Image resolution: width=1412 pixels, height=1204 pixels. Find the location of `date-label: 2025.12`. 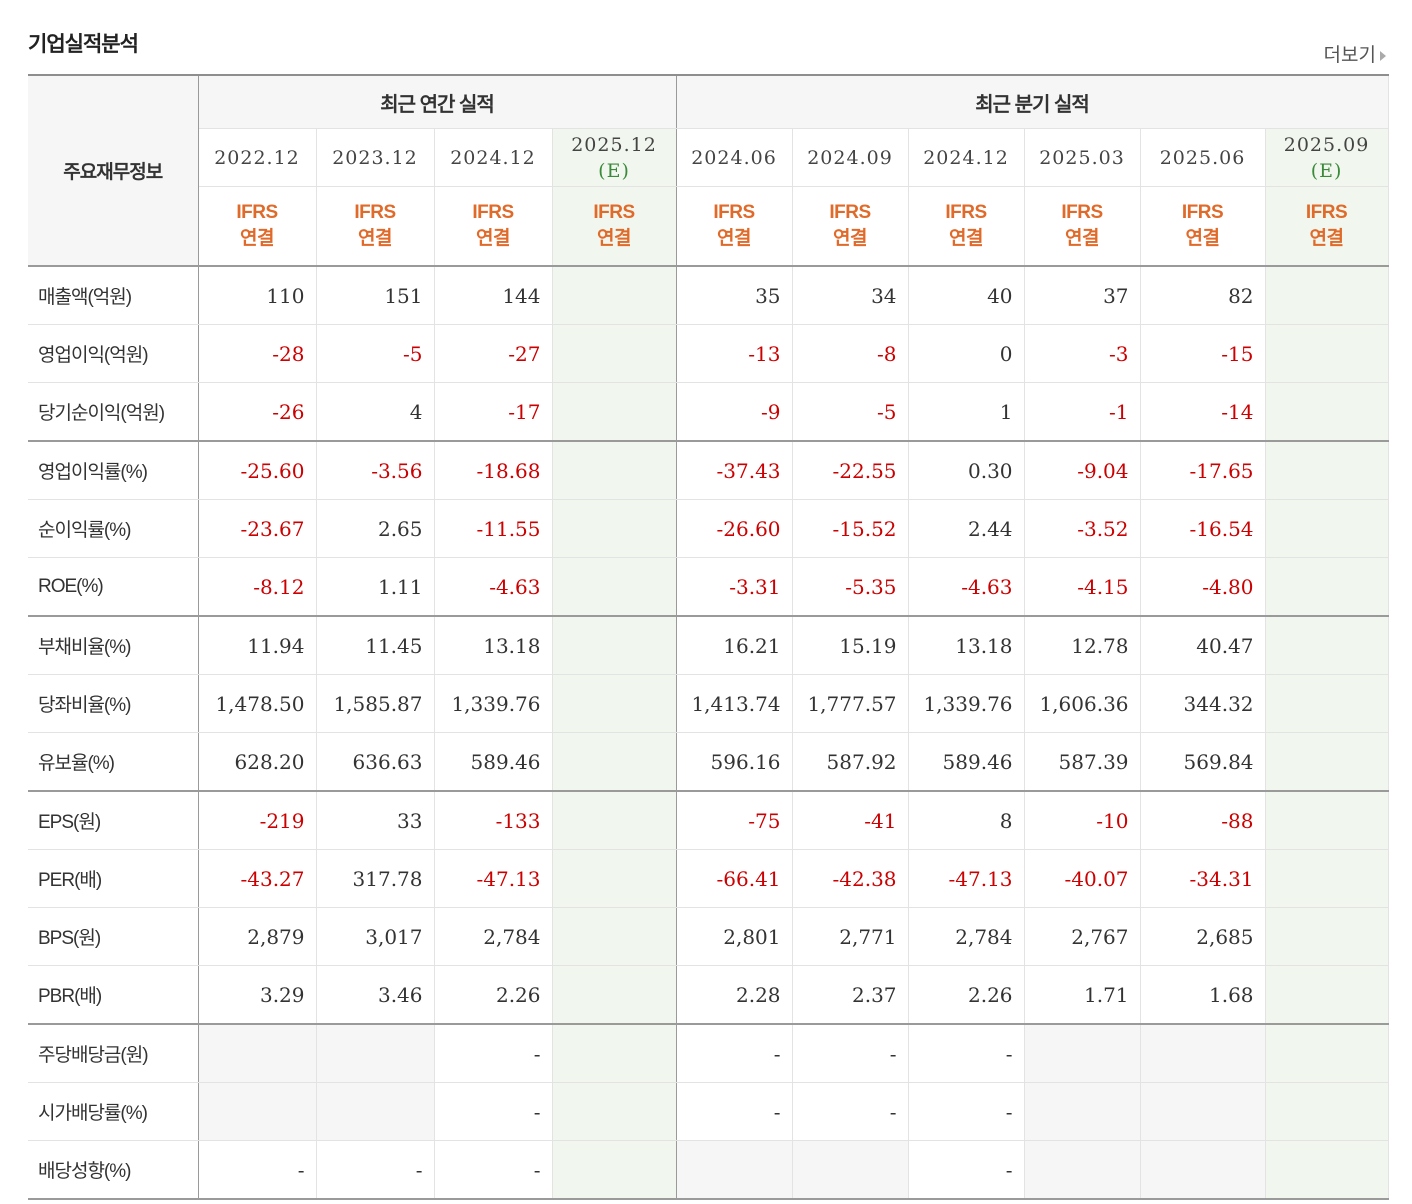

date-label: 2025.12 is located at coordinates (614, 144).